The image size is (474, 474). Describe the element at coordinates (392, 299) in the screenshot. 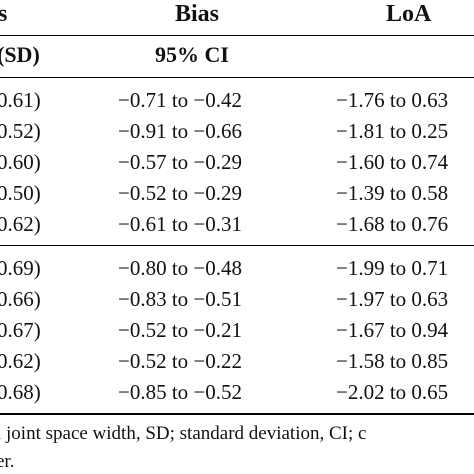

I see `loa-value: −1.97 to 0.63` at that location.